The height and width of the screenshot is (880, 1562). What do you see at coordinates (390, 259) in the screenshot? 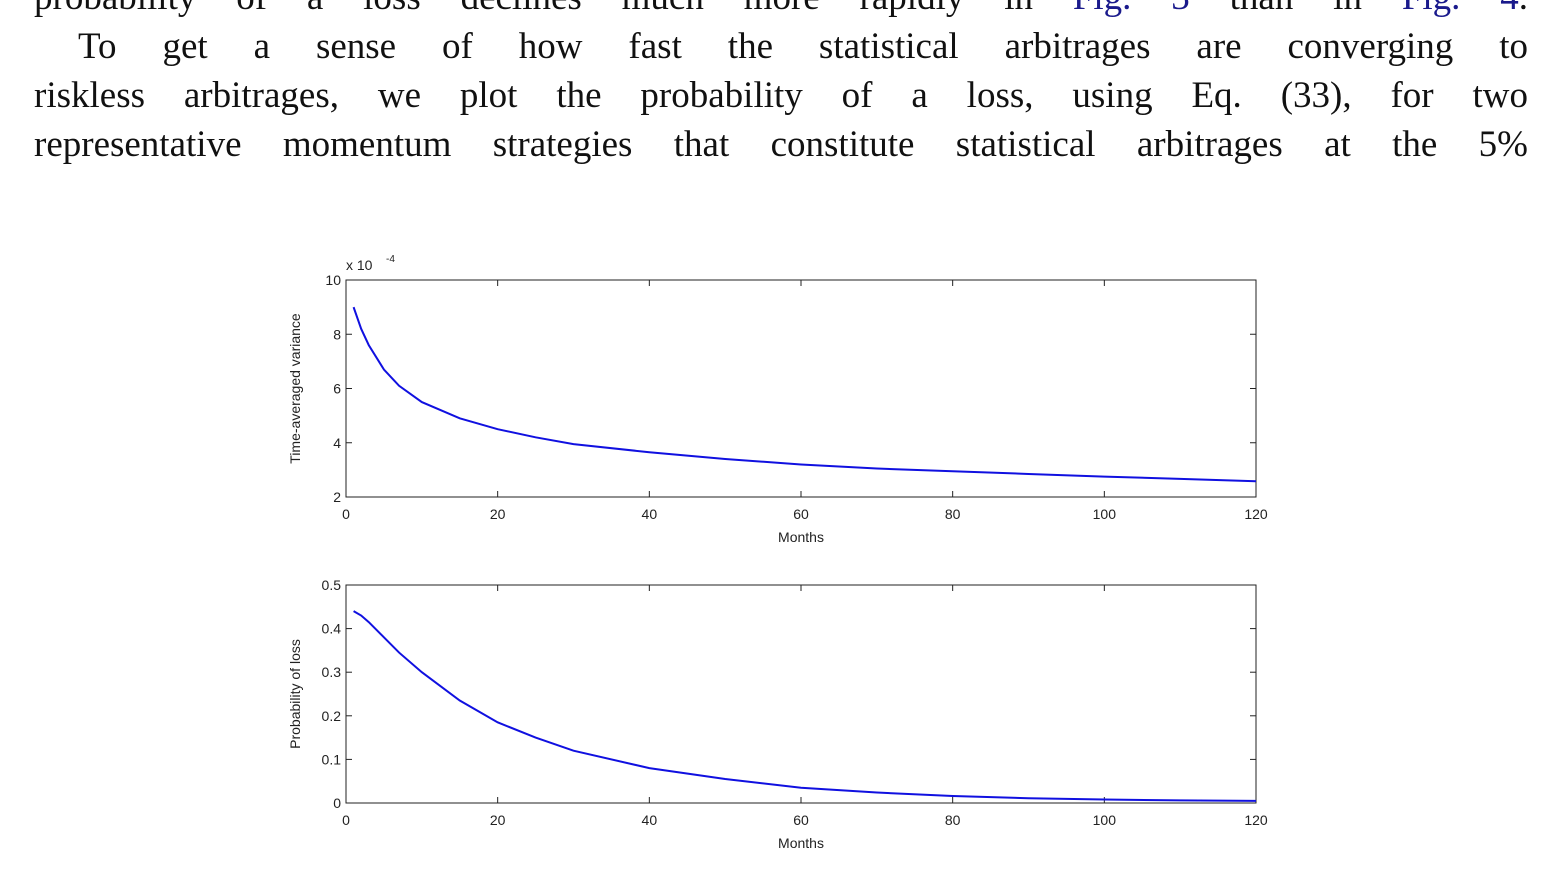
I see `y-multiplier-exponent: -4` at bounding box center [390, 259].